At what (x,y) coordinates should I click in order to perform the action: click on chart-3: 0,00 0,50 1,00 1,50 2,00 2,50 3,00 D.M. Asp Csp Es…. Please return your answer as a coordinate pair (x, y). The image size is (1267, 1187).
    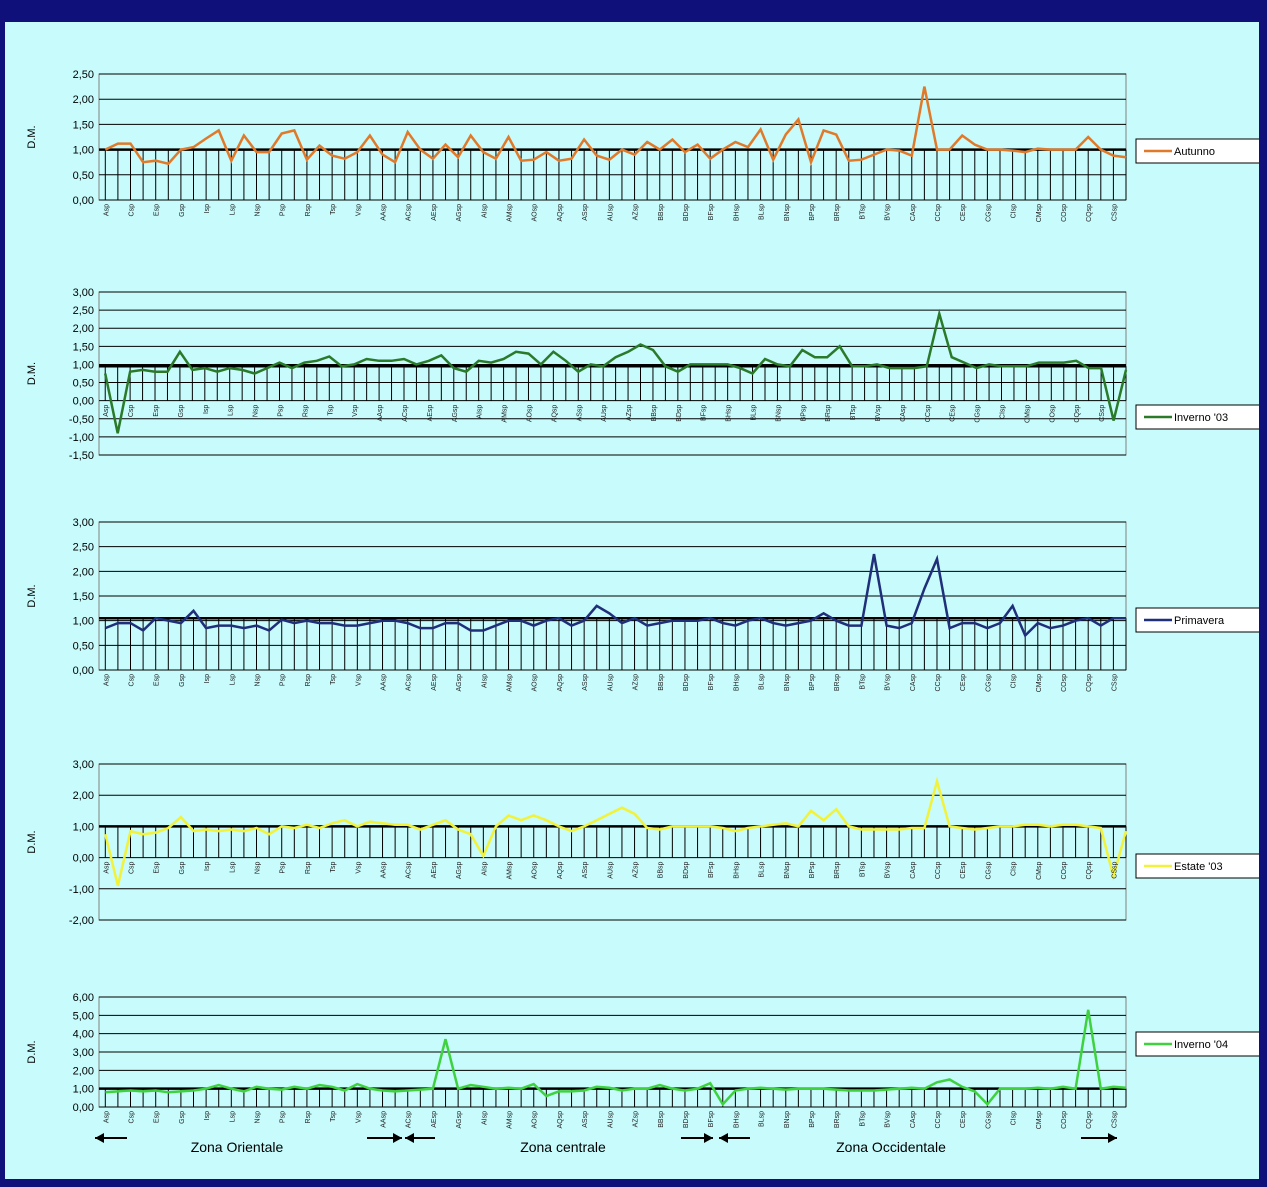
    Looking at the image, I should click on (642, 604).